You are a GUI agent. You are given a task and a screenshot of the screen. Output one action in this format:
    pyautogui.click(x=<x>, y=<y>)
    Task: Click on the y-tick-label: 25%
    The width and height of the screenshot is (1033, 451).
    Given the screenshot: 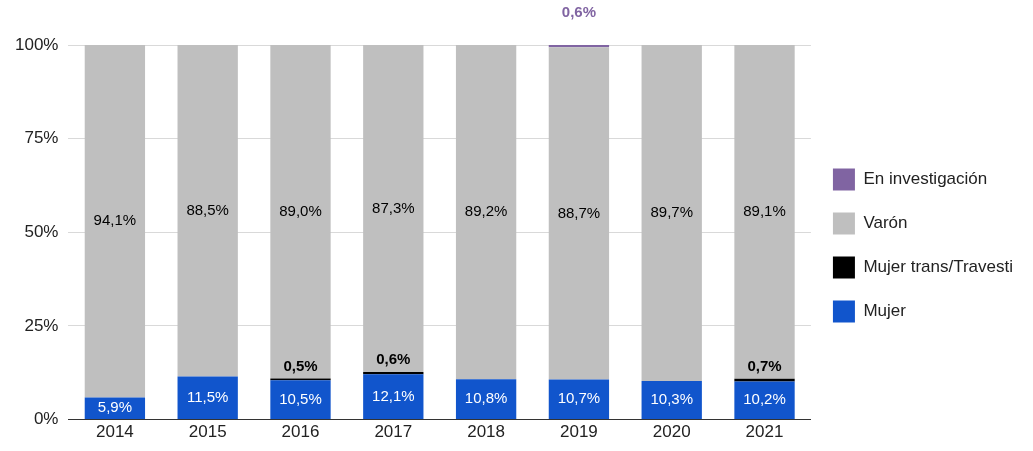 What is the action you would take?
    pyautogui.click(x=41, y=325)
    